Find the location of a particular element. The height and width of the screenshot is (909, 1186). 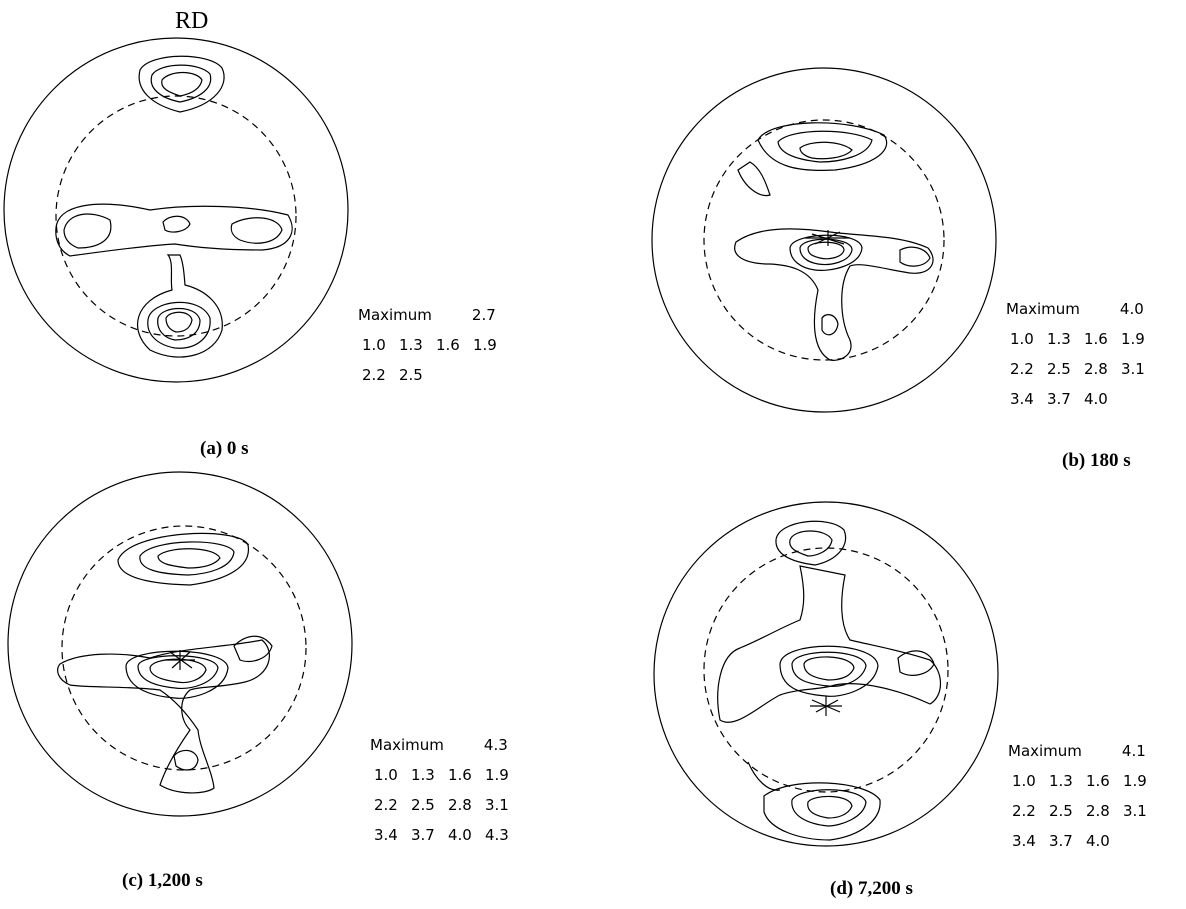

dashed-circle-d is located at coordinates (826, 670).